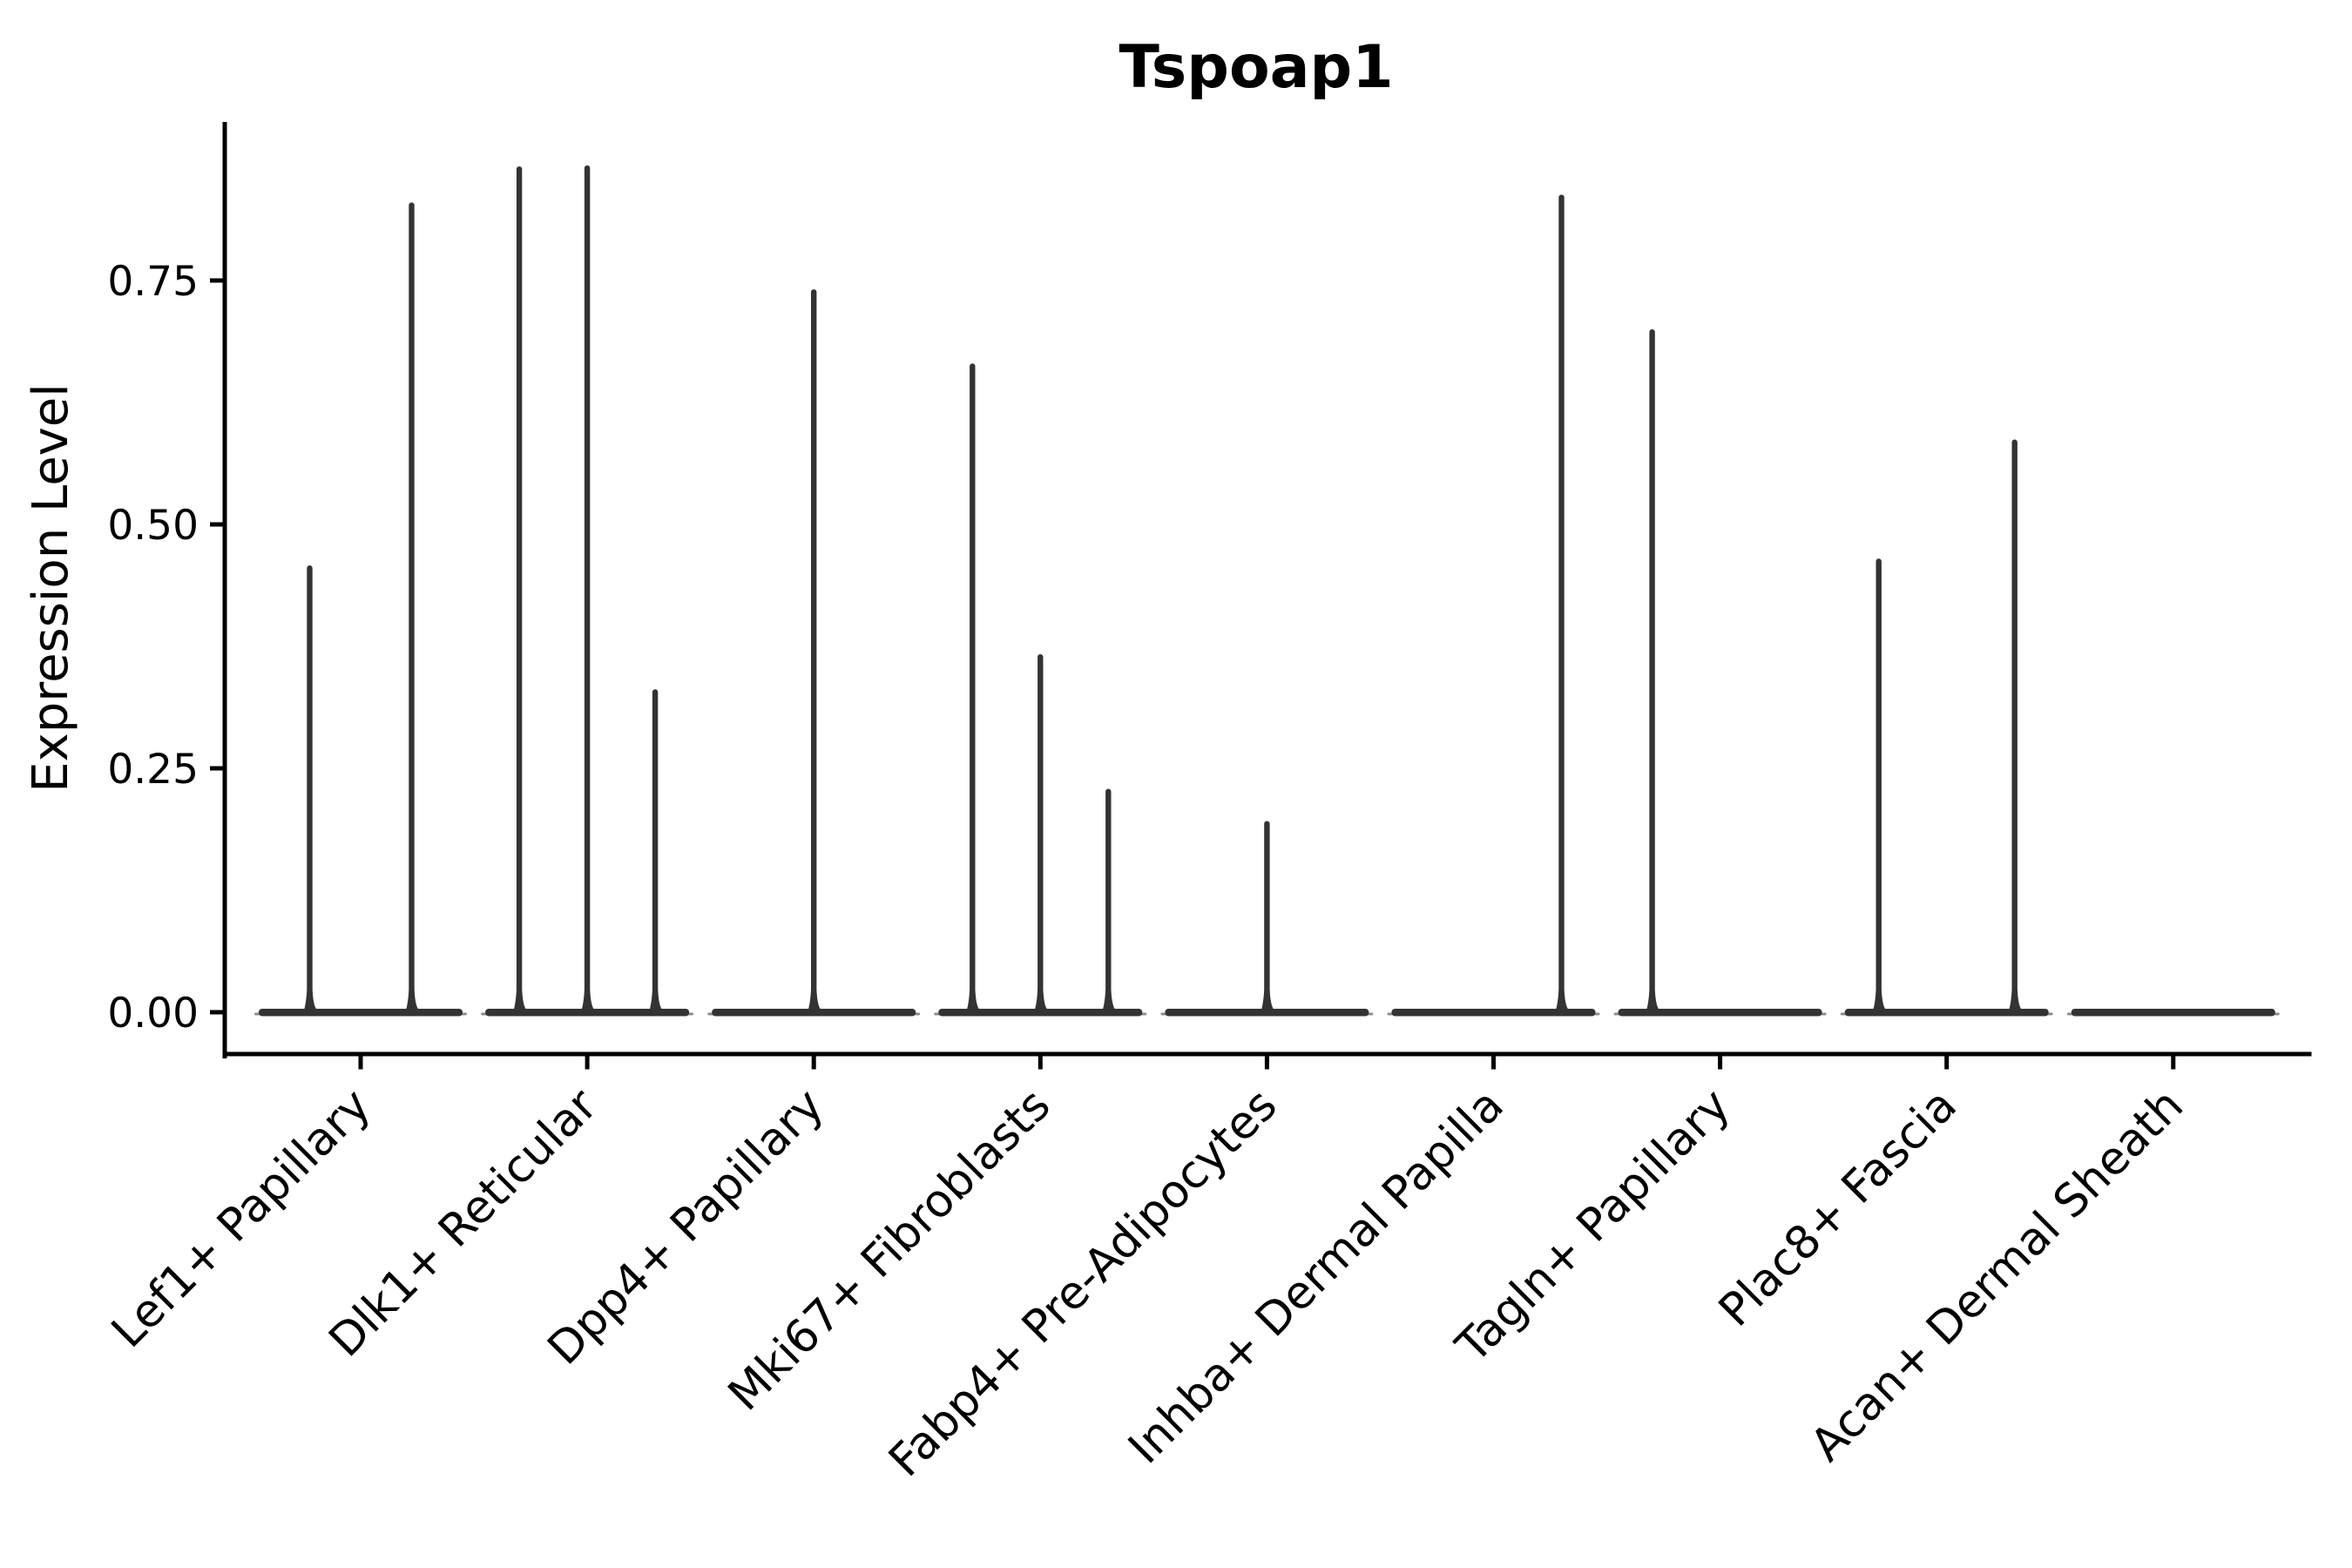 This screenshot has width=2352, height=1568. Describe the element at coordinates (1997, 1275) in the screenshot. I see `x-tick-label: Acan+ Dermal Sheath` at that location.